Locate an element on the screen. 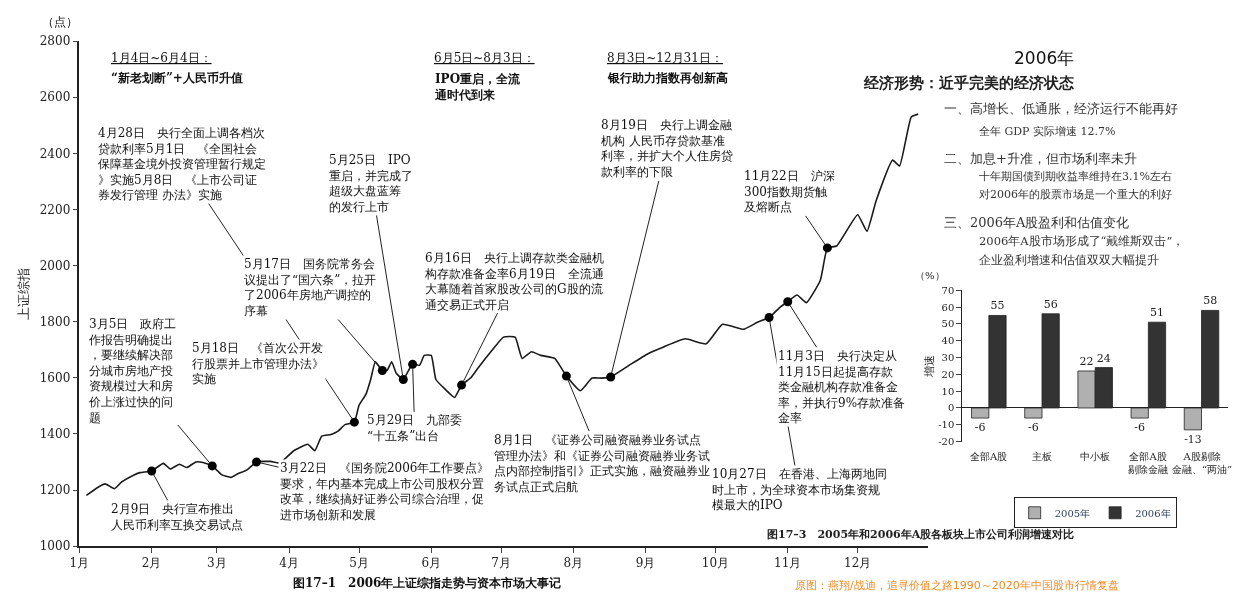  x-tick-label: 10月 is located at coordinates (715, 563).